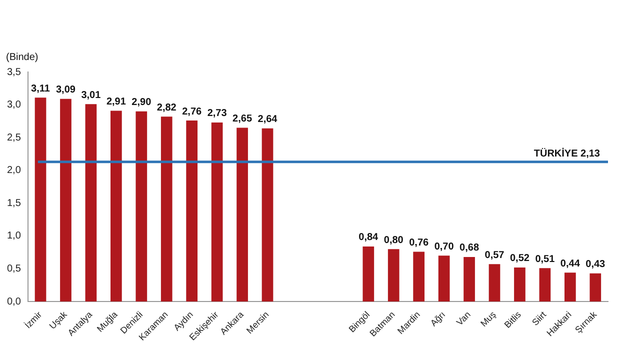 The image size is (628, 352). Describe the element at coordinates (14, 72) in the screenshot. I see `y-tick-label: 3,5` at that location.